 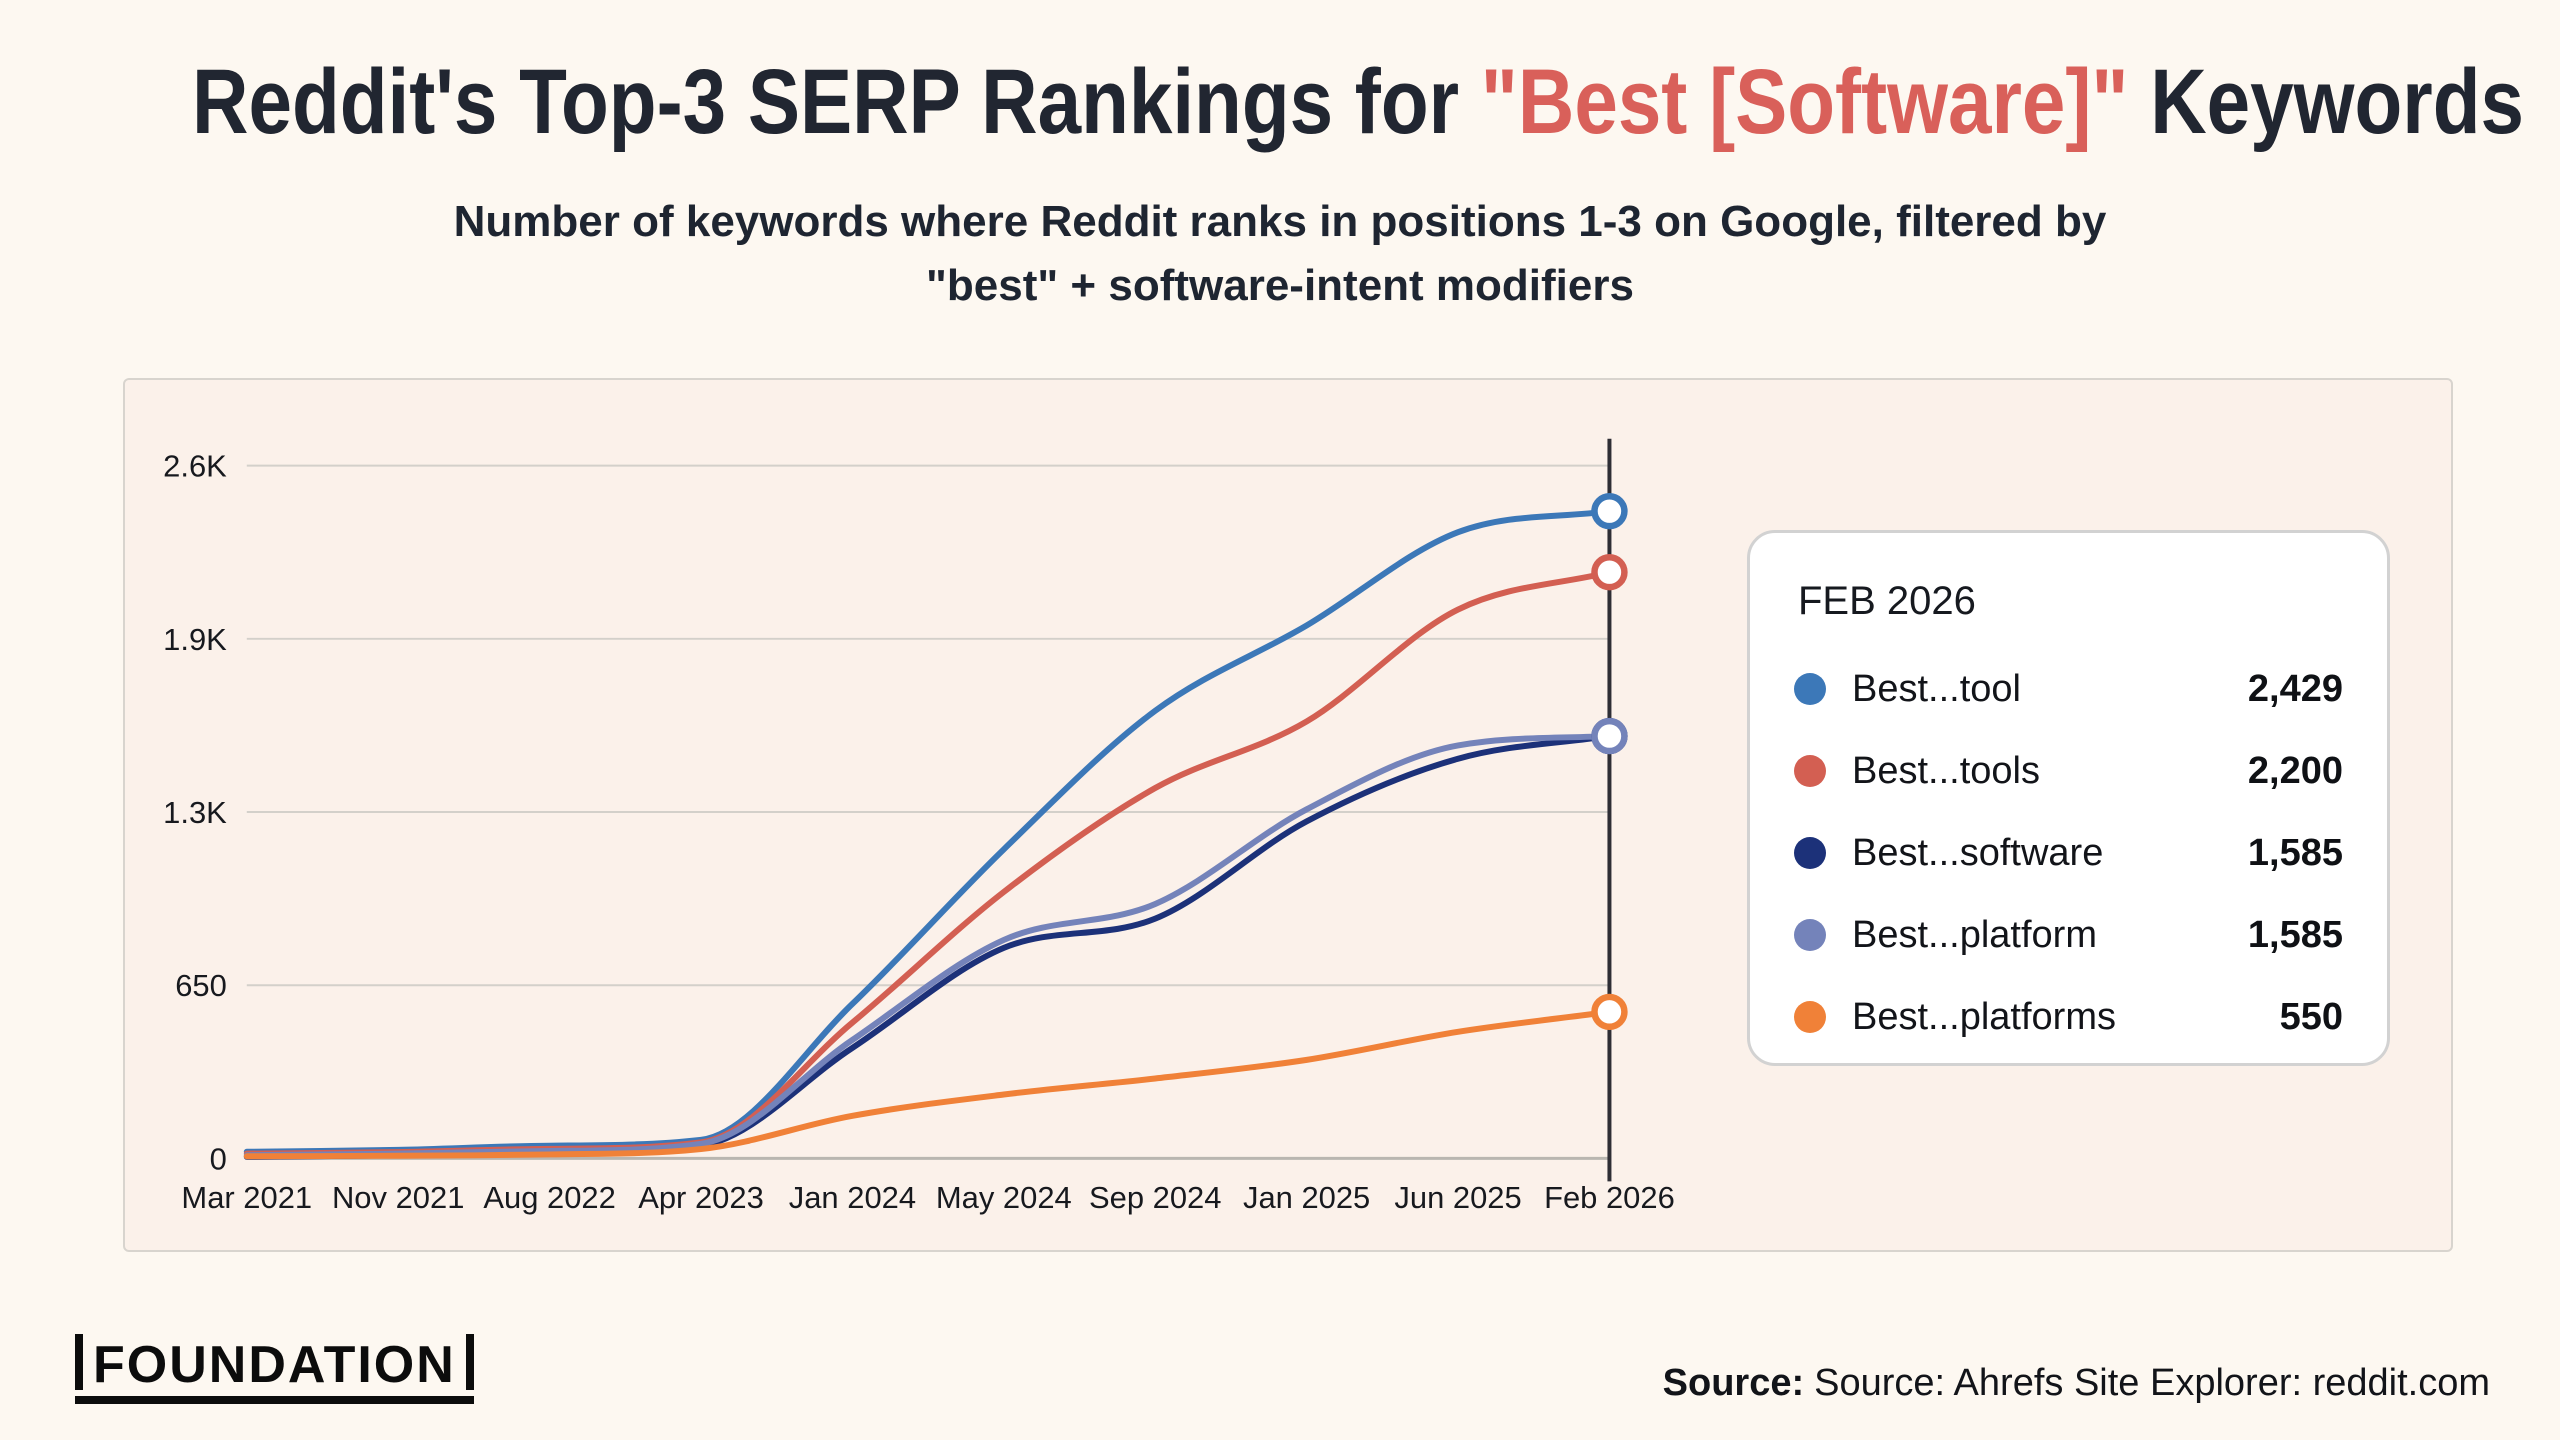 What do you see at coordinates (1609, 1197) in the screenshot?
I see `x-tick-label: Feb 2026` at bounding box center [1609, 1197].